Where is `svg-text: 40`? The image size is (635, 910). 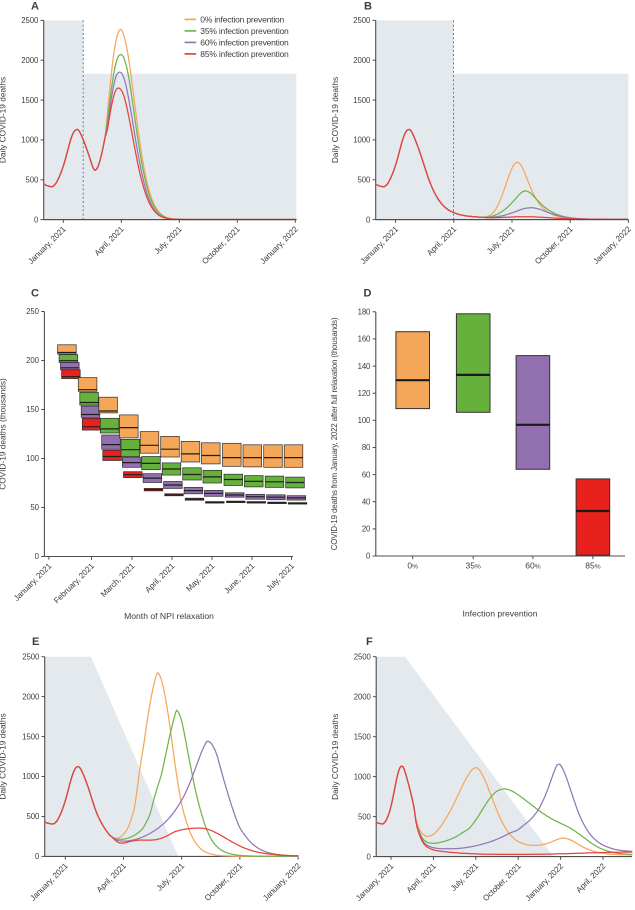
svg-text: 40 is located at coordinates (366, 501).